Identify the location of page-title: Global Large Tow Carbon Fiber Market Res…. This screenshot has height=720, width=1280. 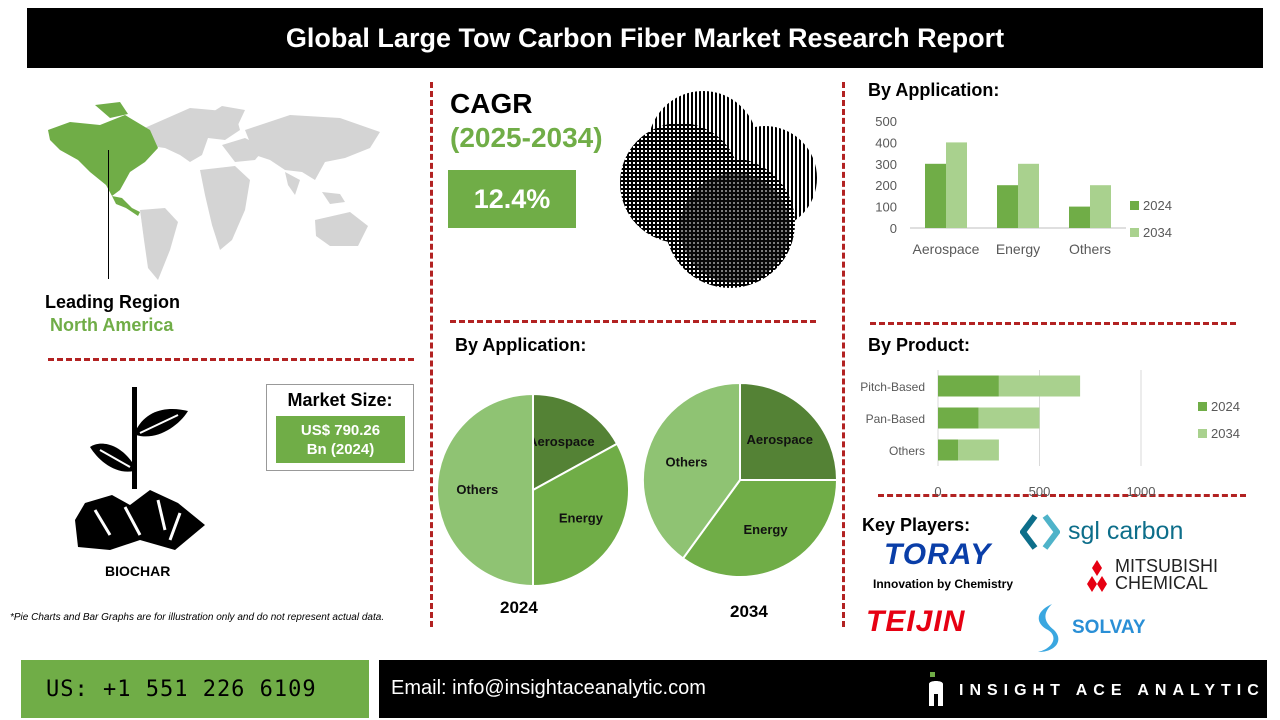
(645, 38).